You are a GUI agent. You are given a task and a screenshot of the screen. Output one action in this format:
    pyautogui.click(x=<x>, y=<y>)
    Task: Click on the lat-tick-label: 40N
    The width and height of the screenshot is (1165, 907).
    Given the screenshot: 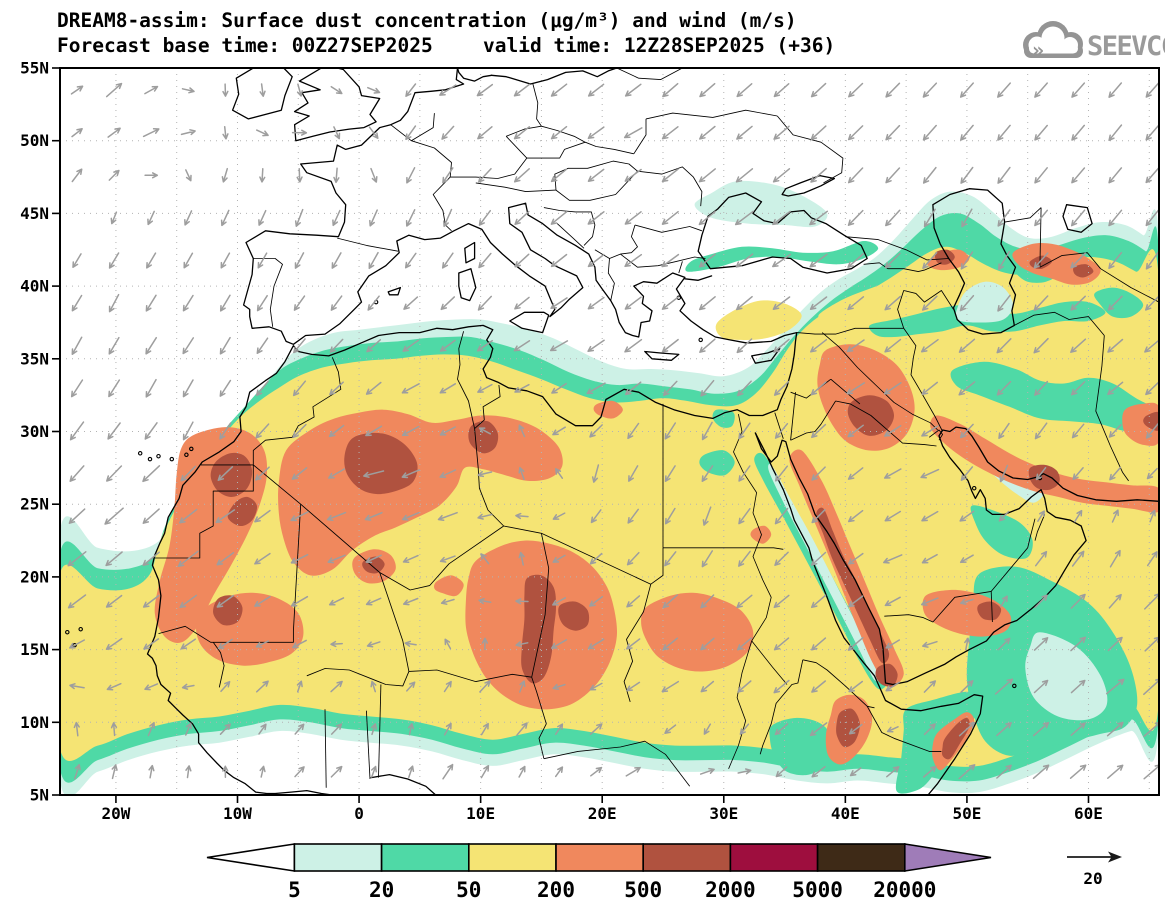 What is the action you would take?
    pyautogui.click(x=34, y=286)
    